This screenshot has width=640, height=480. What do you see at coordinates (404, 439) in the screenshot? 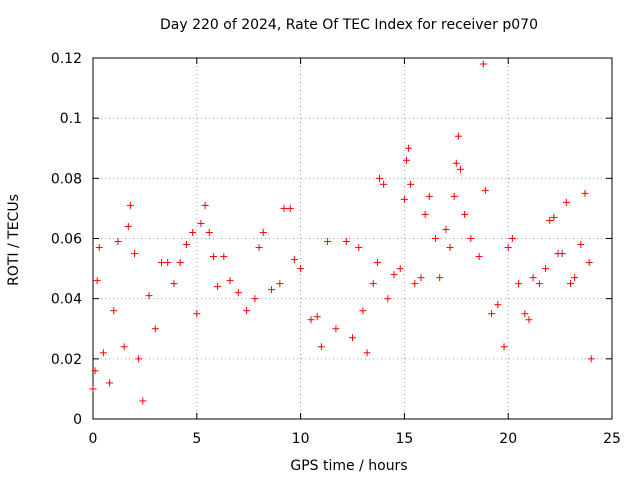
I see `x-tick-label-3: 15` at bounding box center [404, 439].